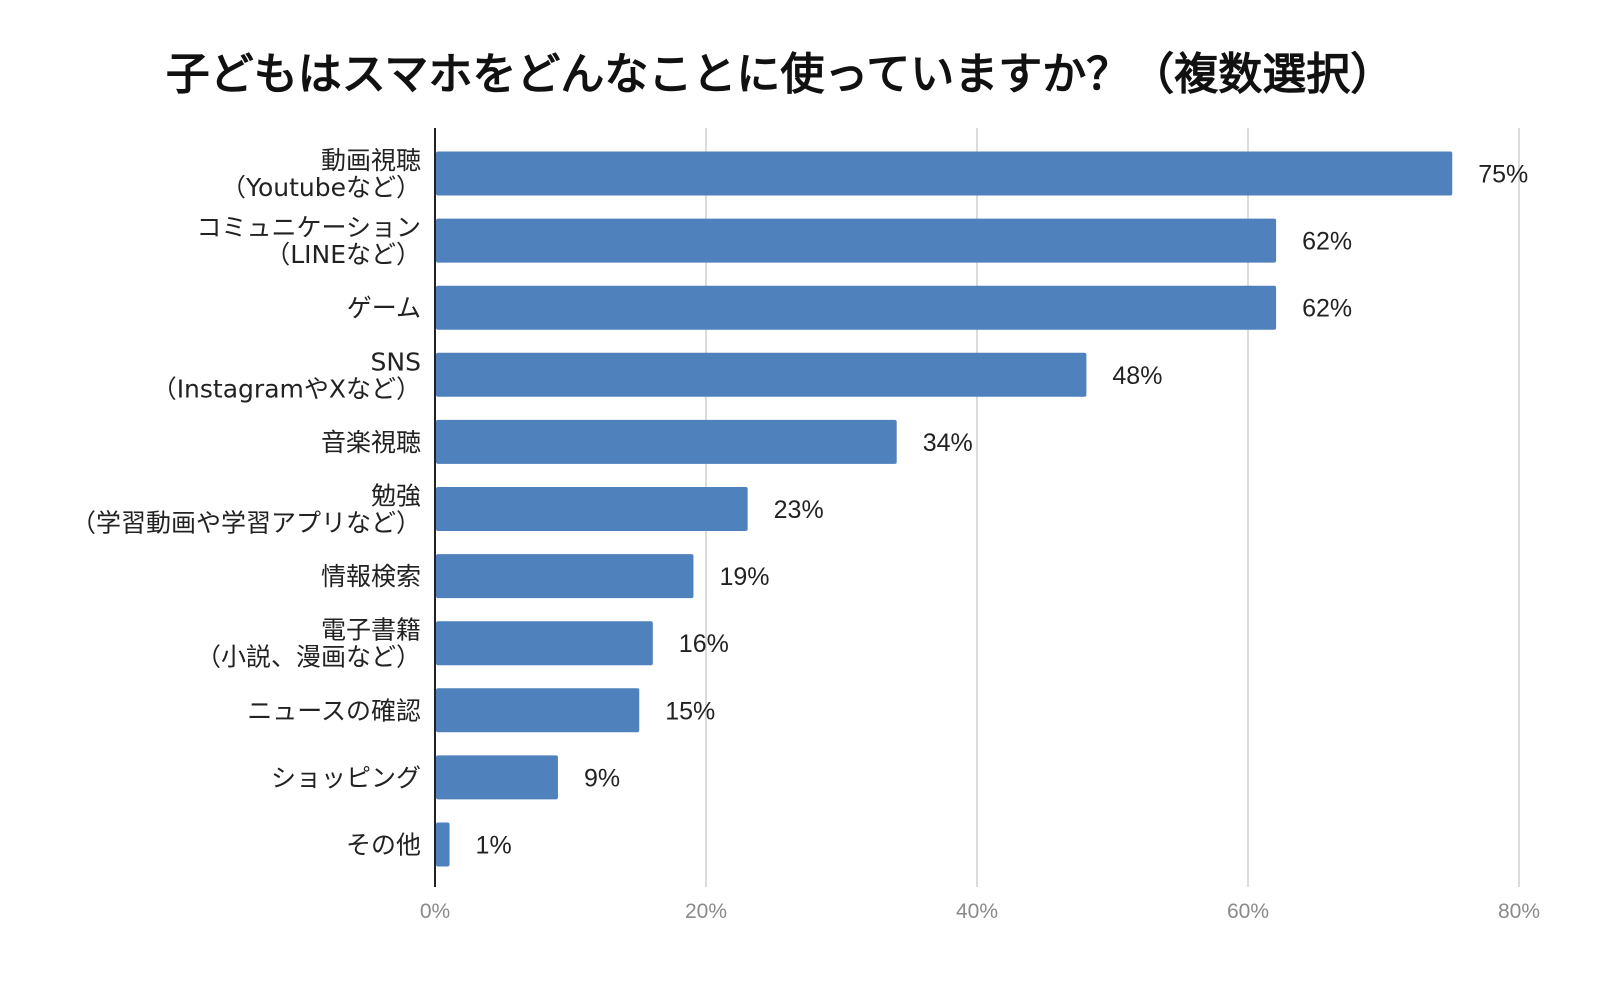  Describe the element at coordinates (308, 227) in the screenshot. I see `category-label: コミュニケーション` at that location.